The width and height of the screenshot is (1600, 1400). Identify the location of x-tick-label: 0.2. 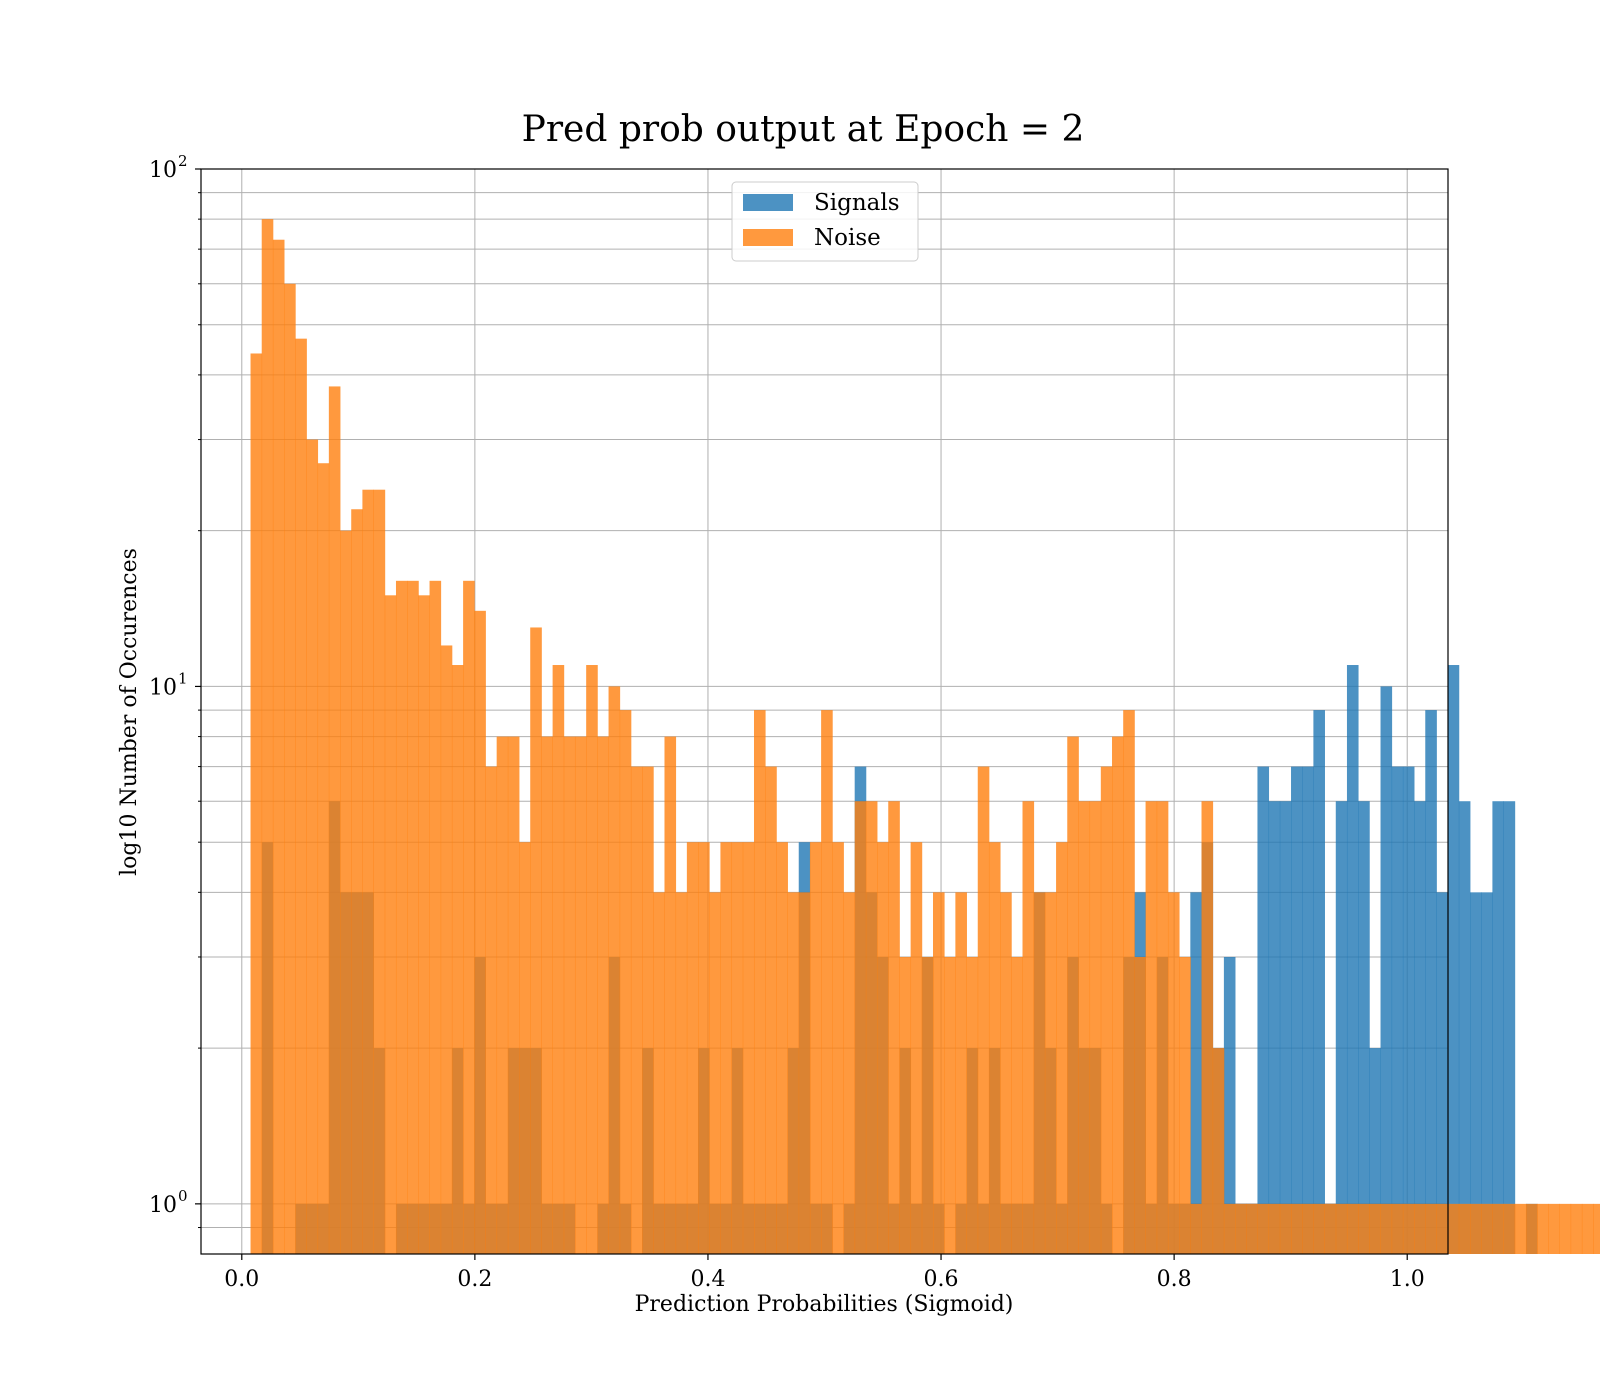
(474, 1279).